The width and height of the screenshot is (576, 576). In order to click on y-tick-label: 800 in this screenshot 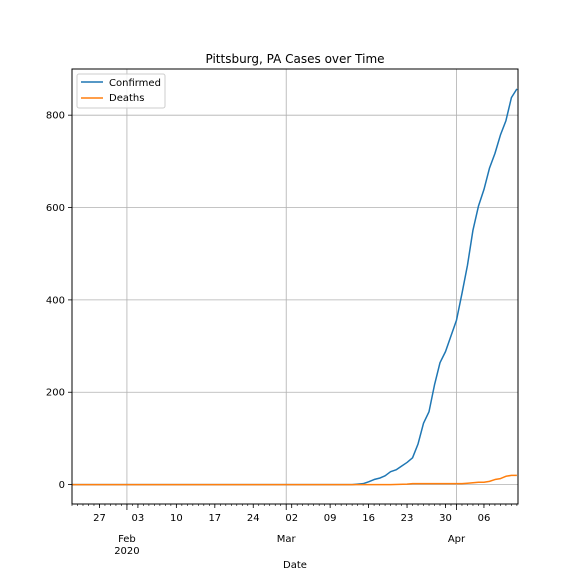, I will do `click(55, 116)`.